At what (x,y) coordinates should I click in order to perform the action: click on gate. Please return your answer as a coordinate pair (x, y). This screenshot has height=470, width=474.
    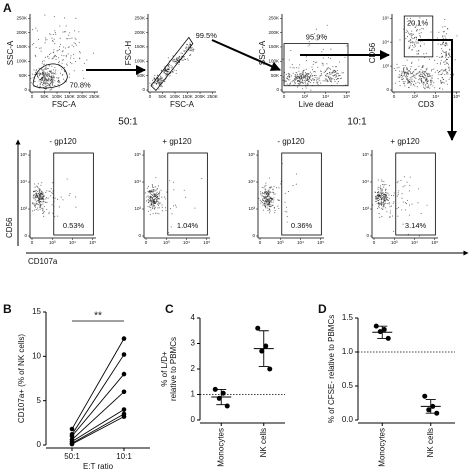
    Looking at the image, I should click on (316, 65).